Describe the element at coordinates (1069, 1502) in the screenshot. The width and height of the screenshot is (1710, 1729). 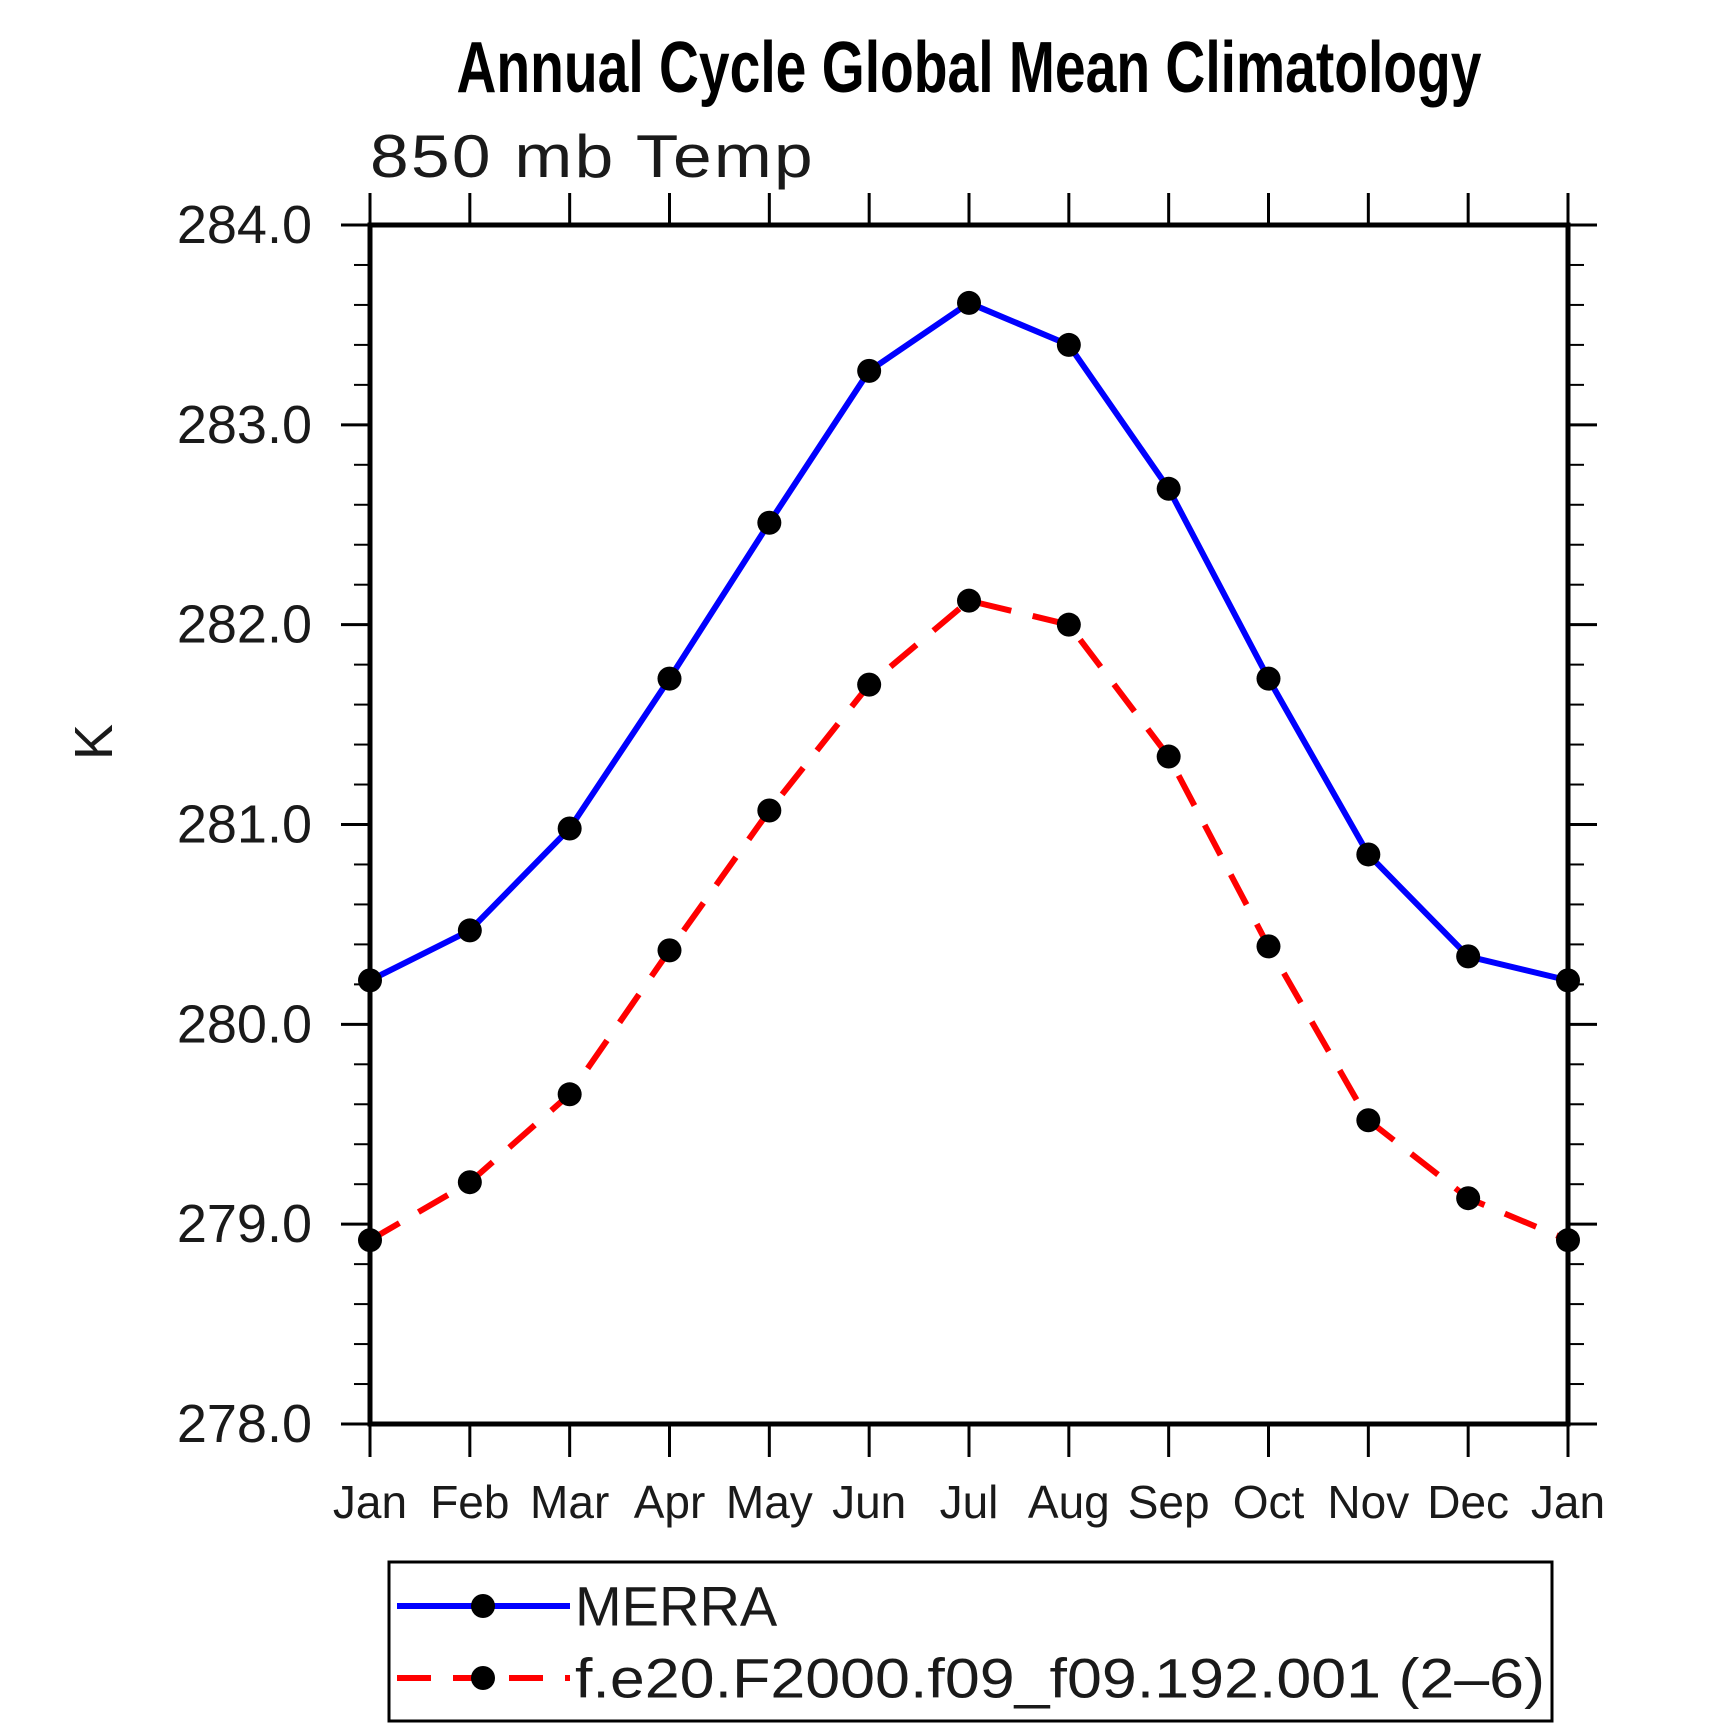
I see `x-tick-label: Aug` at that location.